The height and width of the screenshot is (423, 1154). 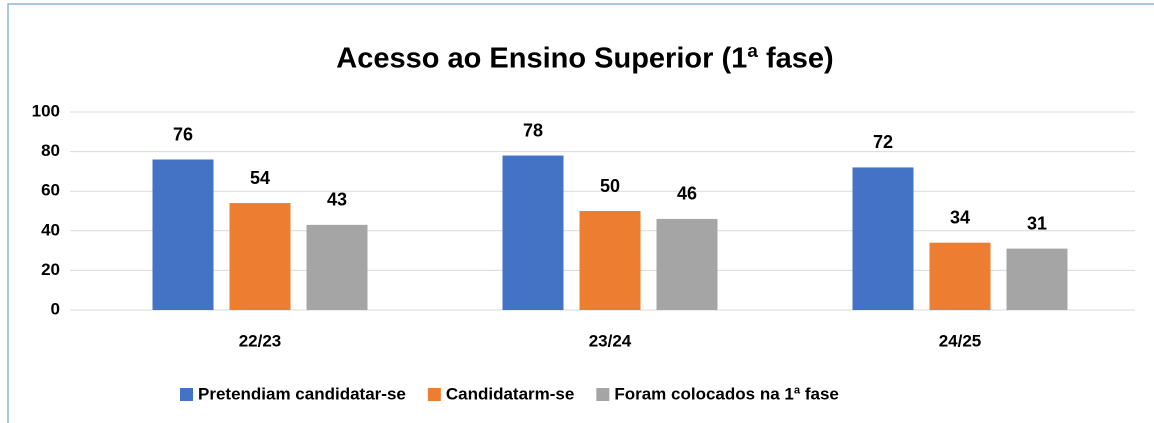 What do you see at coordinates (302, 393) in the screenshot?
I see `legend-label: Pretendiam candidatar-se` at bounding box center [302, 393].